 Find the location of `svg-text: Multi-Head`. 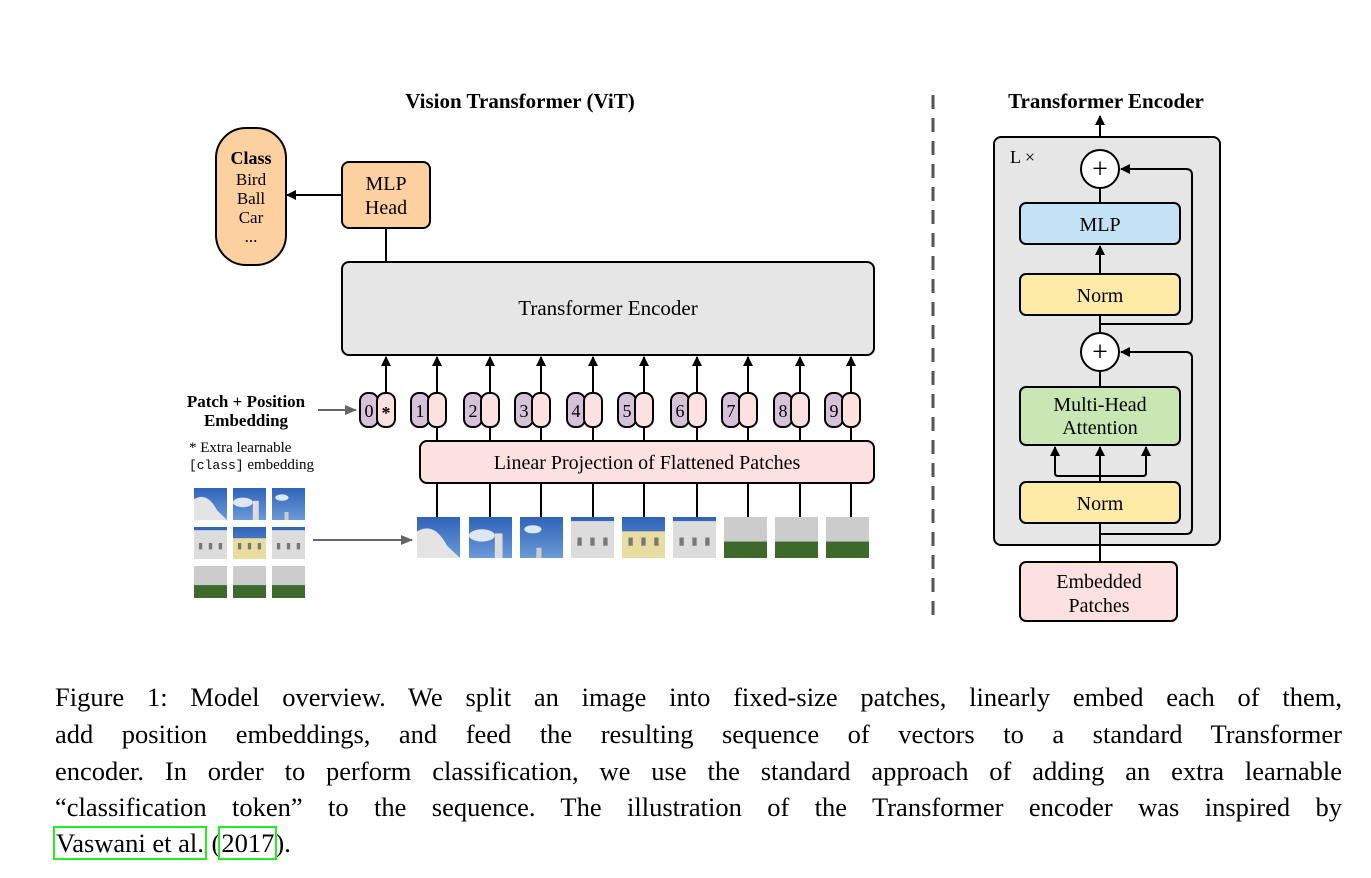

svg-text: Multi-Head is located at coordinates (1099, 405).